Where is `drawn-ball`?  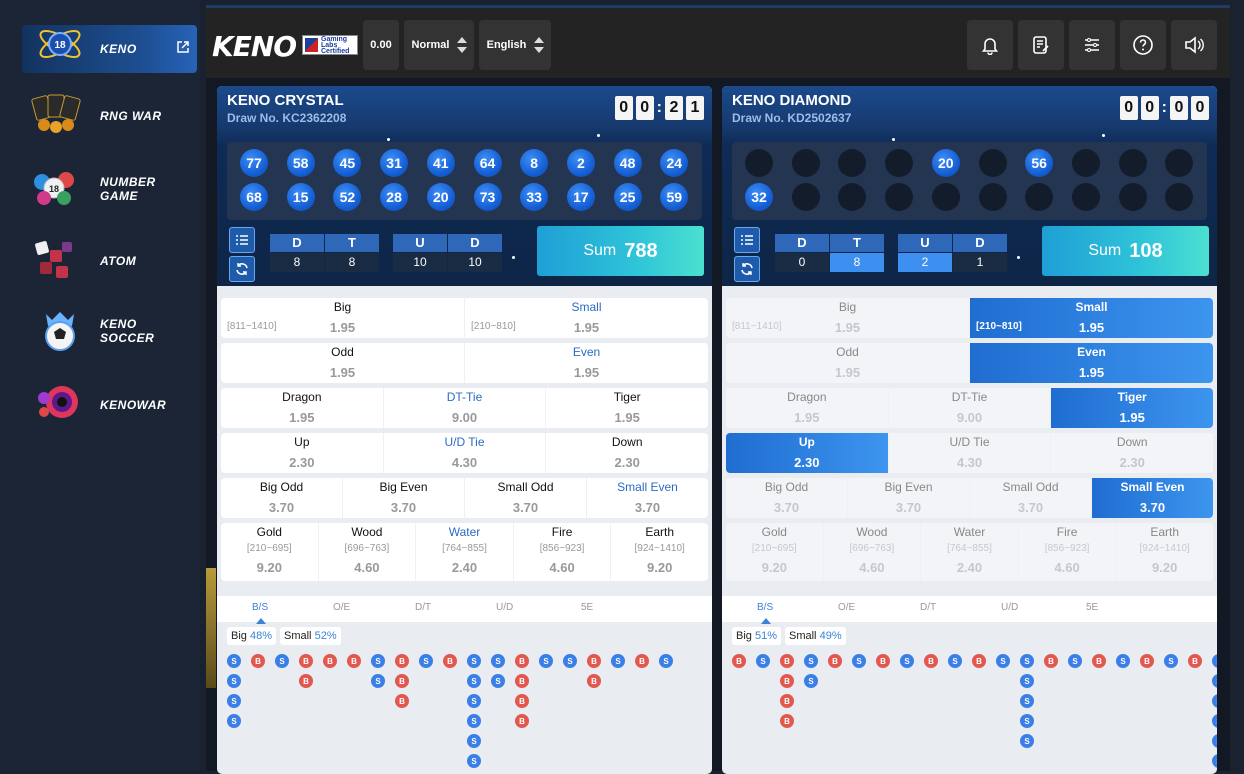
drawn-ball is located at coordinates (1085, 197).